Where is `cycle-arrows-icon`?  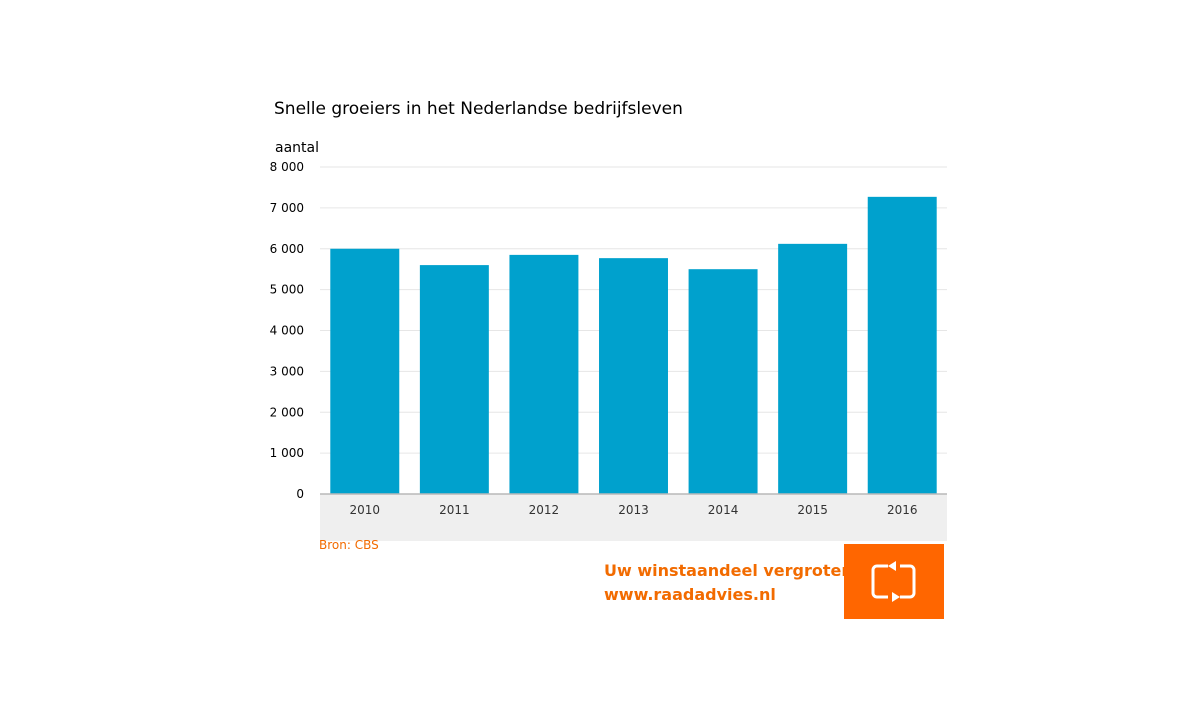
cycle-arrows-icon is located at coordinates (893, 581).